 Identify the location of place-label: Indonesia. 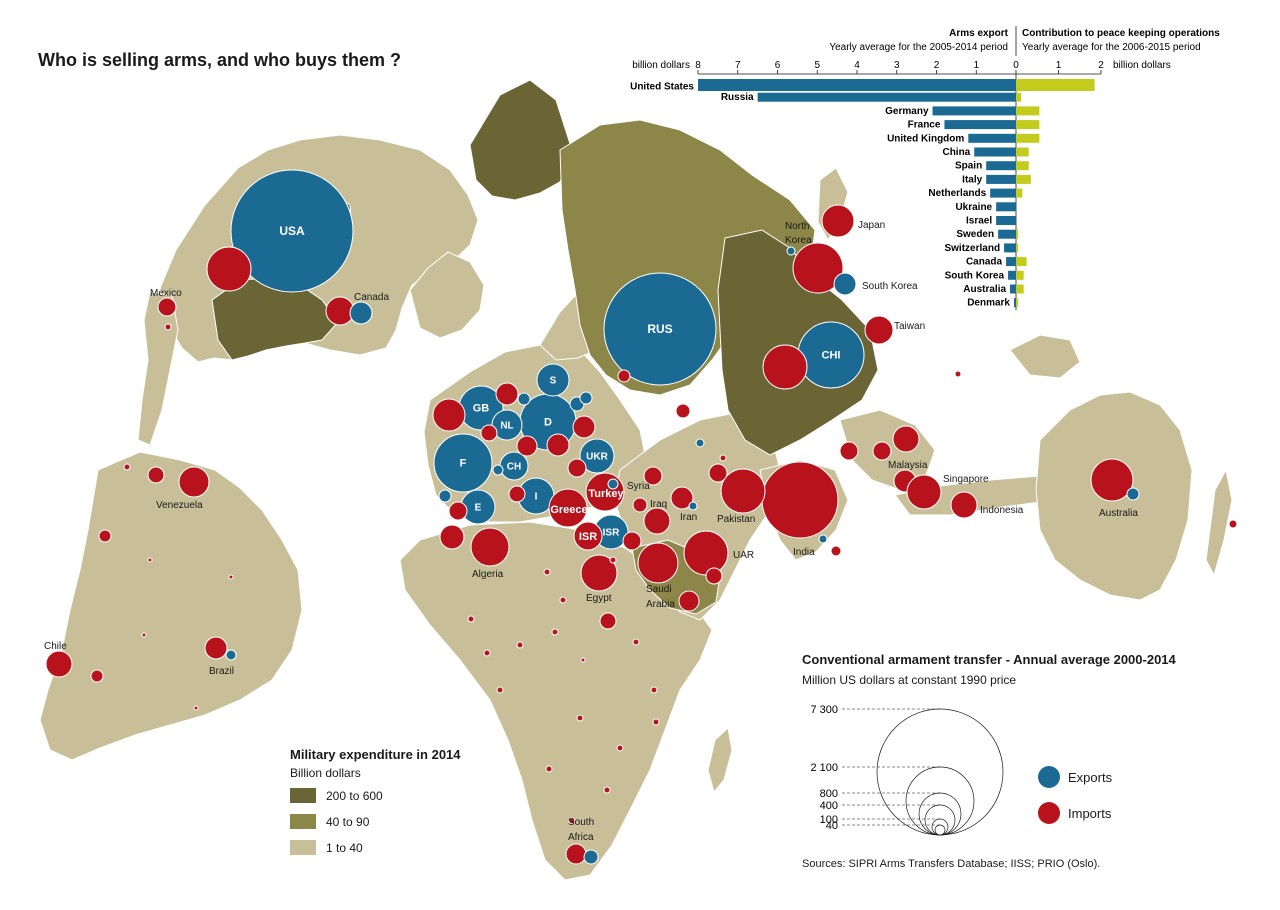
(1002, 510).